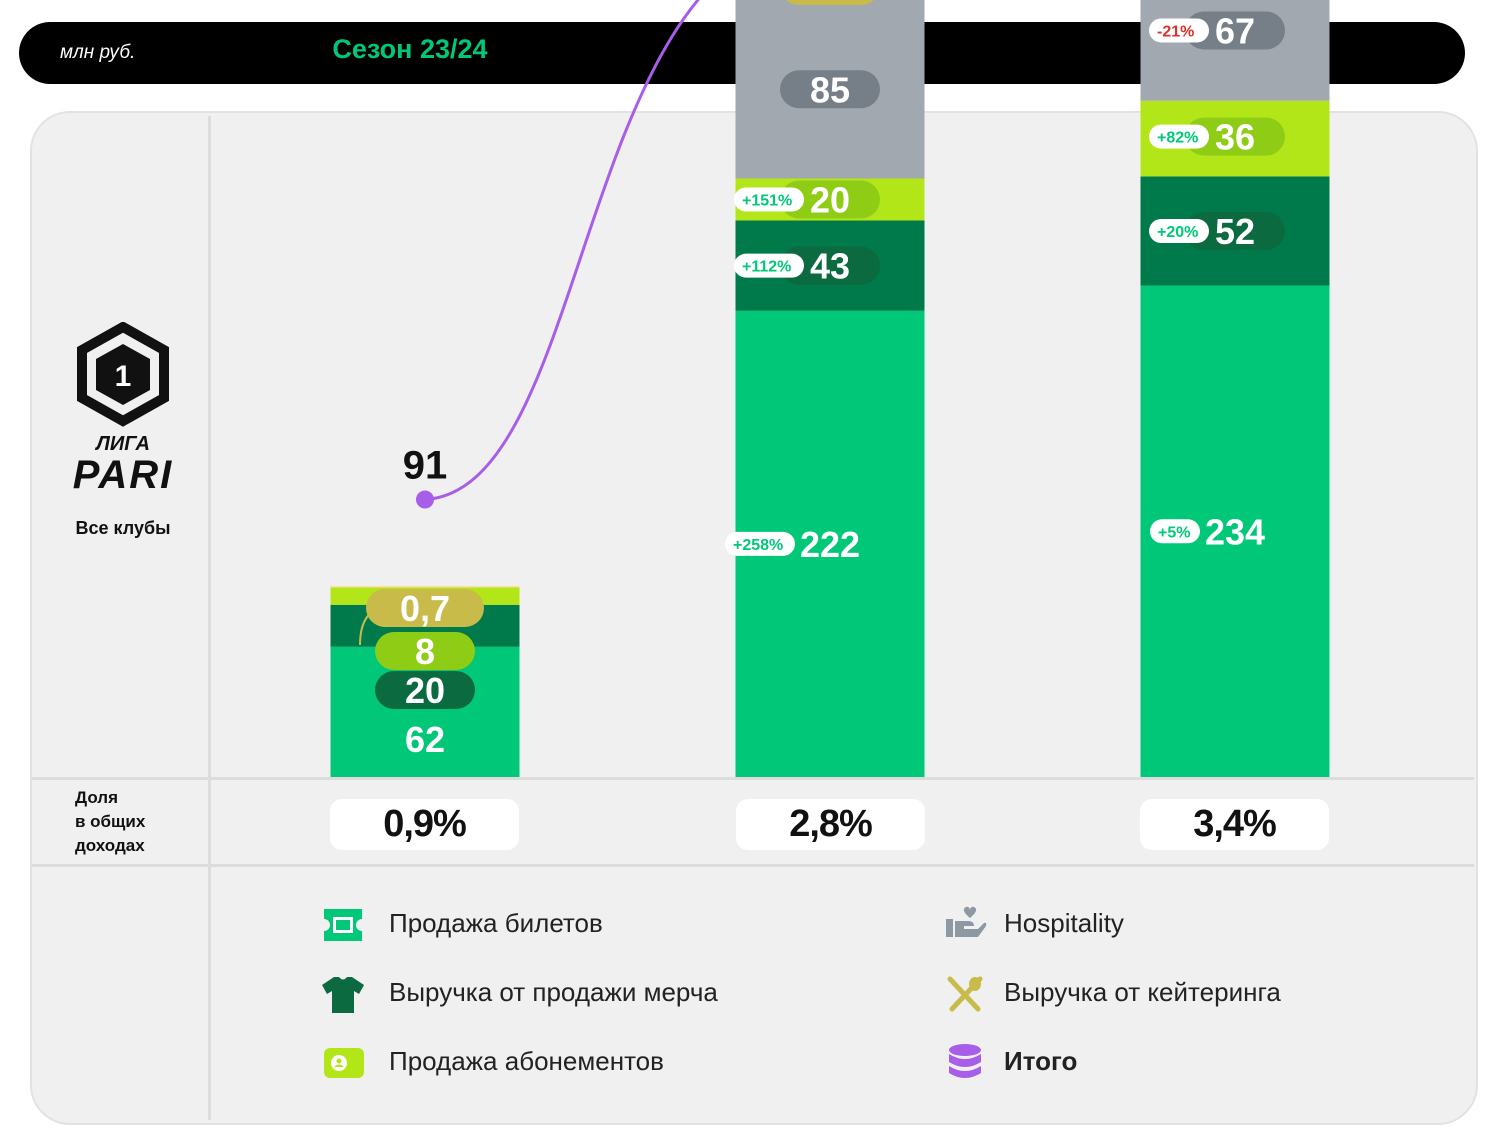  Describe the element at coordinates (966, 921) in the screenshot. I see `hospitality-icon` at that location.